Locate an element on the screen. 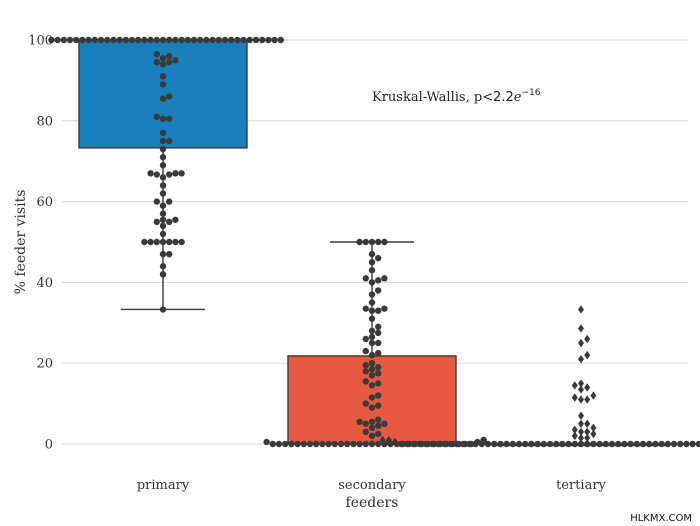  y-tick-labels: 0 20 40 60 80 100 is located at coordinates (40, 243).